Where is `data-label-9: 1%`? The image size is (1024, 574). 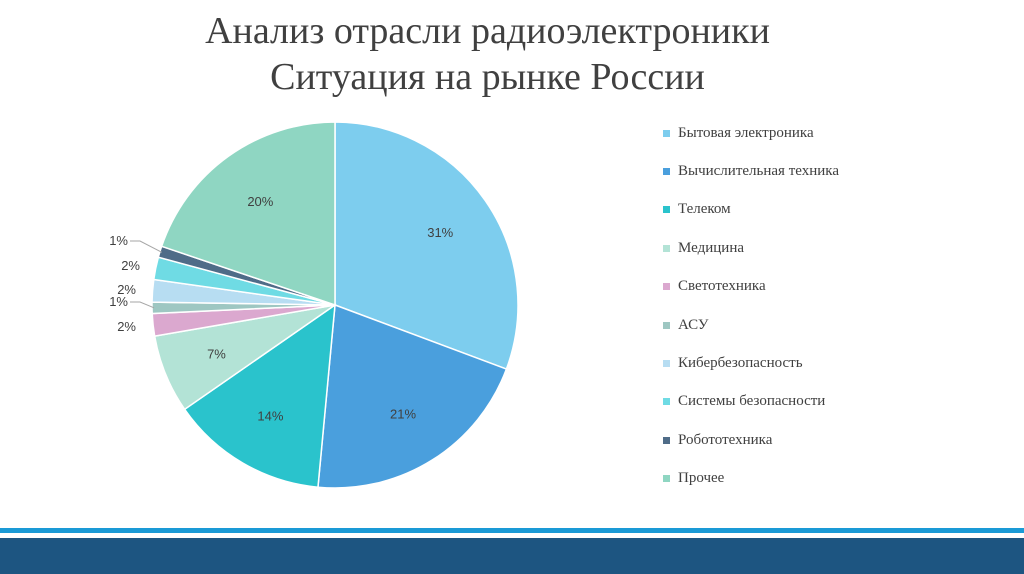
data-label-9: 1% is located at coordinates (118, 240).